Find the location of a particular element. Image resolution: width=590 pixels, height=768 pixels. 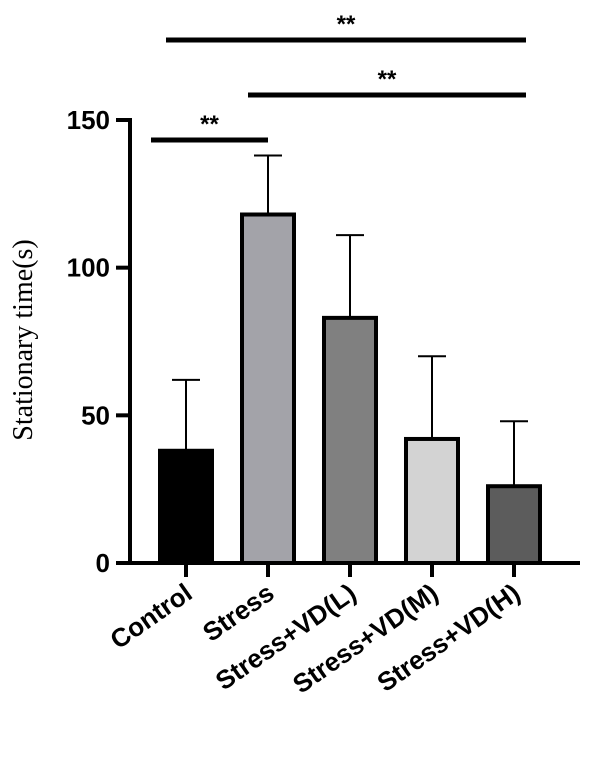

y-tick-label: 150 is located at coordinates (88, 120).